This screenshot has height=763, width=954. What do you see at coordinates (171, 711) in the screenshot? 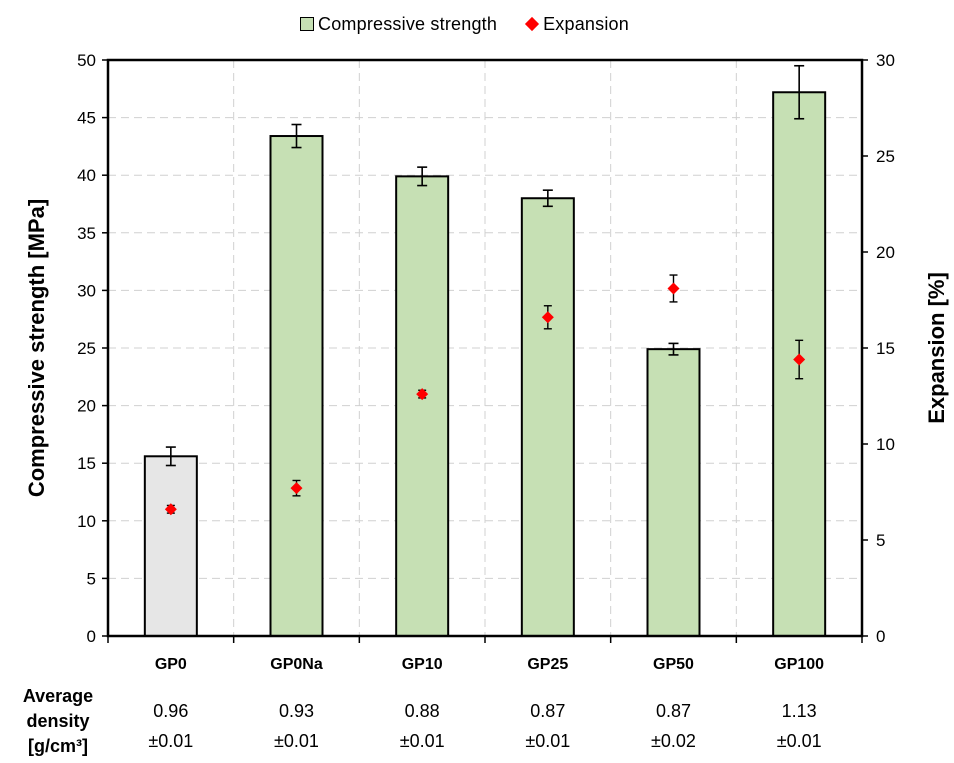
I see `density-mean: 0.96` at bounding box center [171, 711].